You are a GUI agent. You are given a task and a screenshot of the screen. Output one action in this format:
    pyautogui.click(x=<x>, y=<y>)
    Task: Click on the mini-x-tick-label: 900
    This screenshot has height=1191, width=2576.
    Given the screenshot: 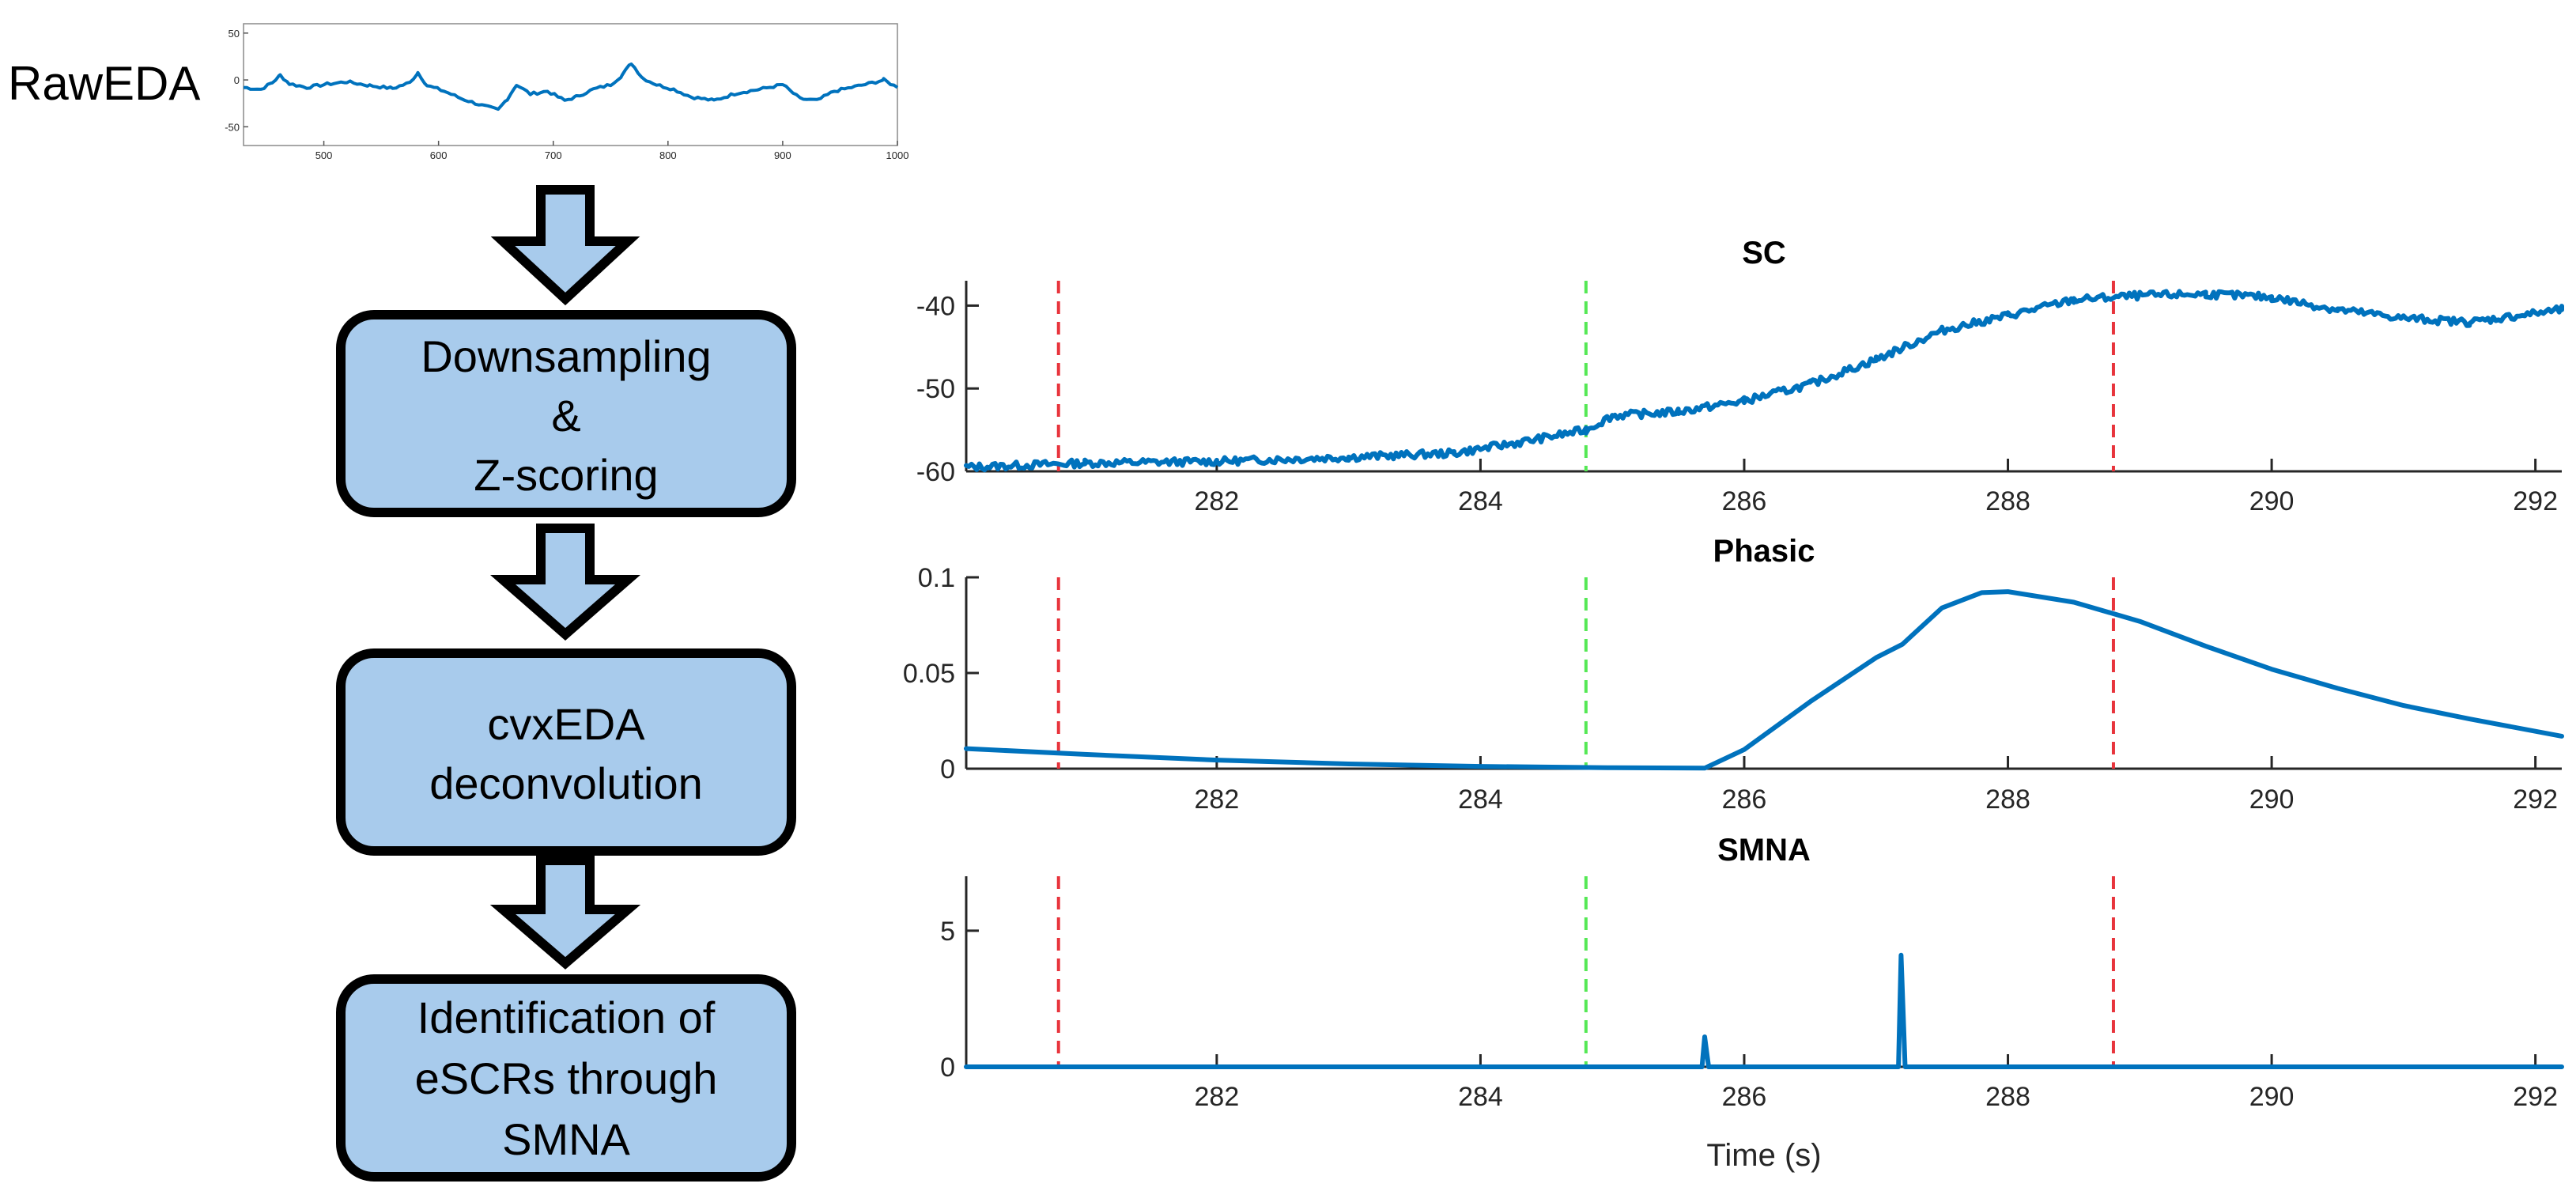 What is the action you would take?
    pyautogui.click(x=782, y=155)
    